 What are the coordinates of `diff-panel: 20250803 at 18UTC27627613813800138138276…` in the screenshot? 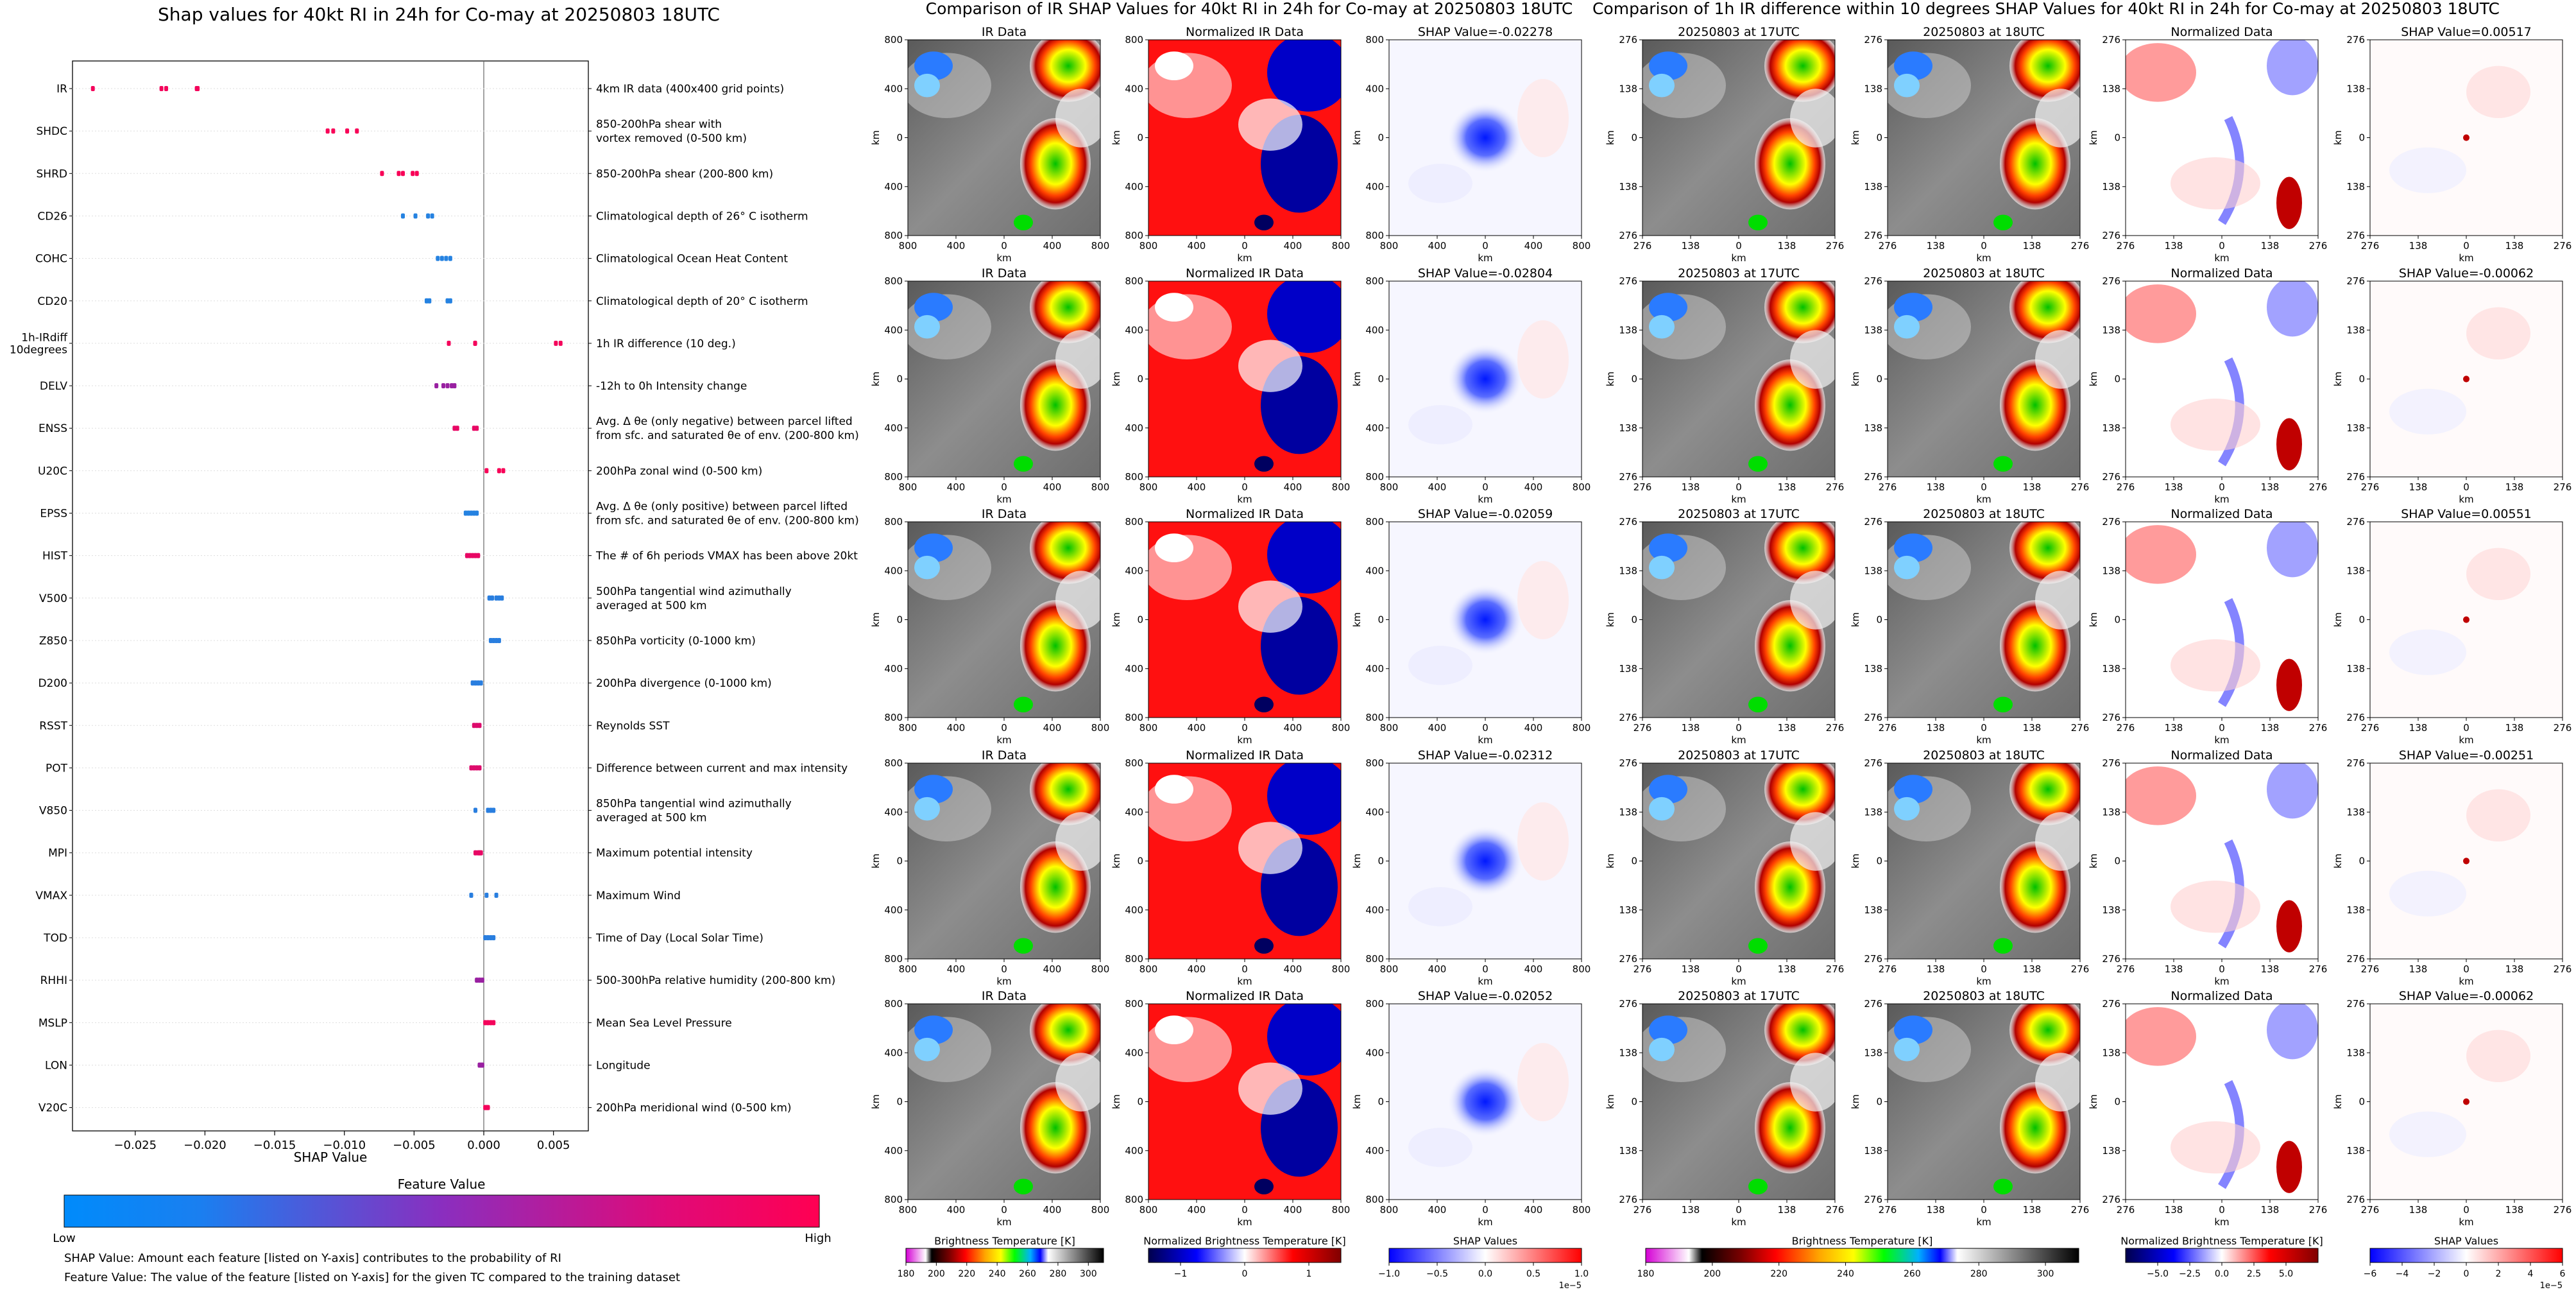 It's located at (1969, 867).